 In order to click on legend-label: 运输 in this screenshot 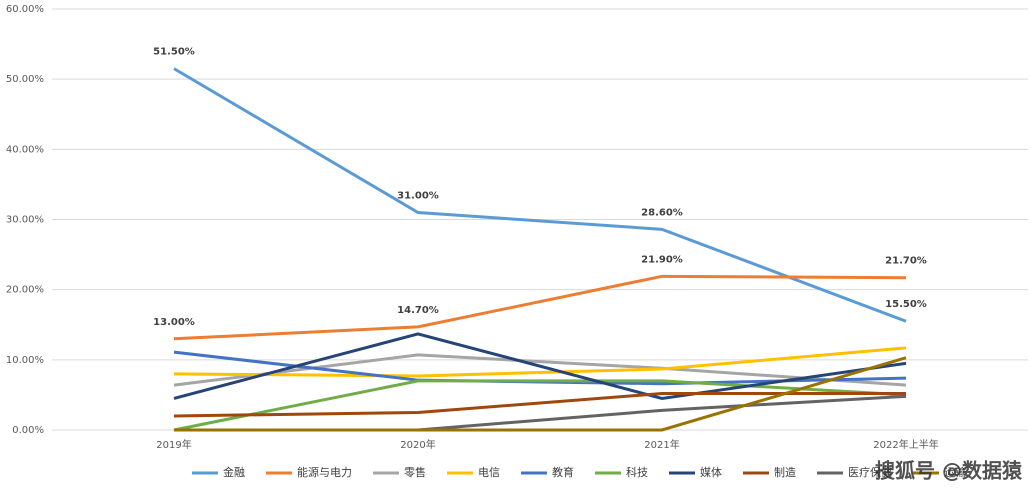, I will do `click(955, 472)`.